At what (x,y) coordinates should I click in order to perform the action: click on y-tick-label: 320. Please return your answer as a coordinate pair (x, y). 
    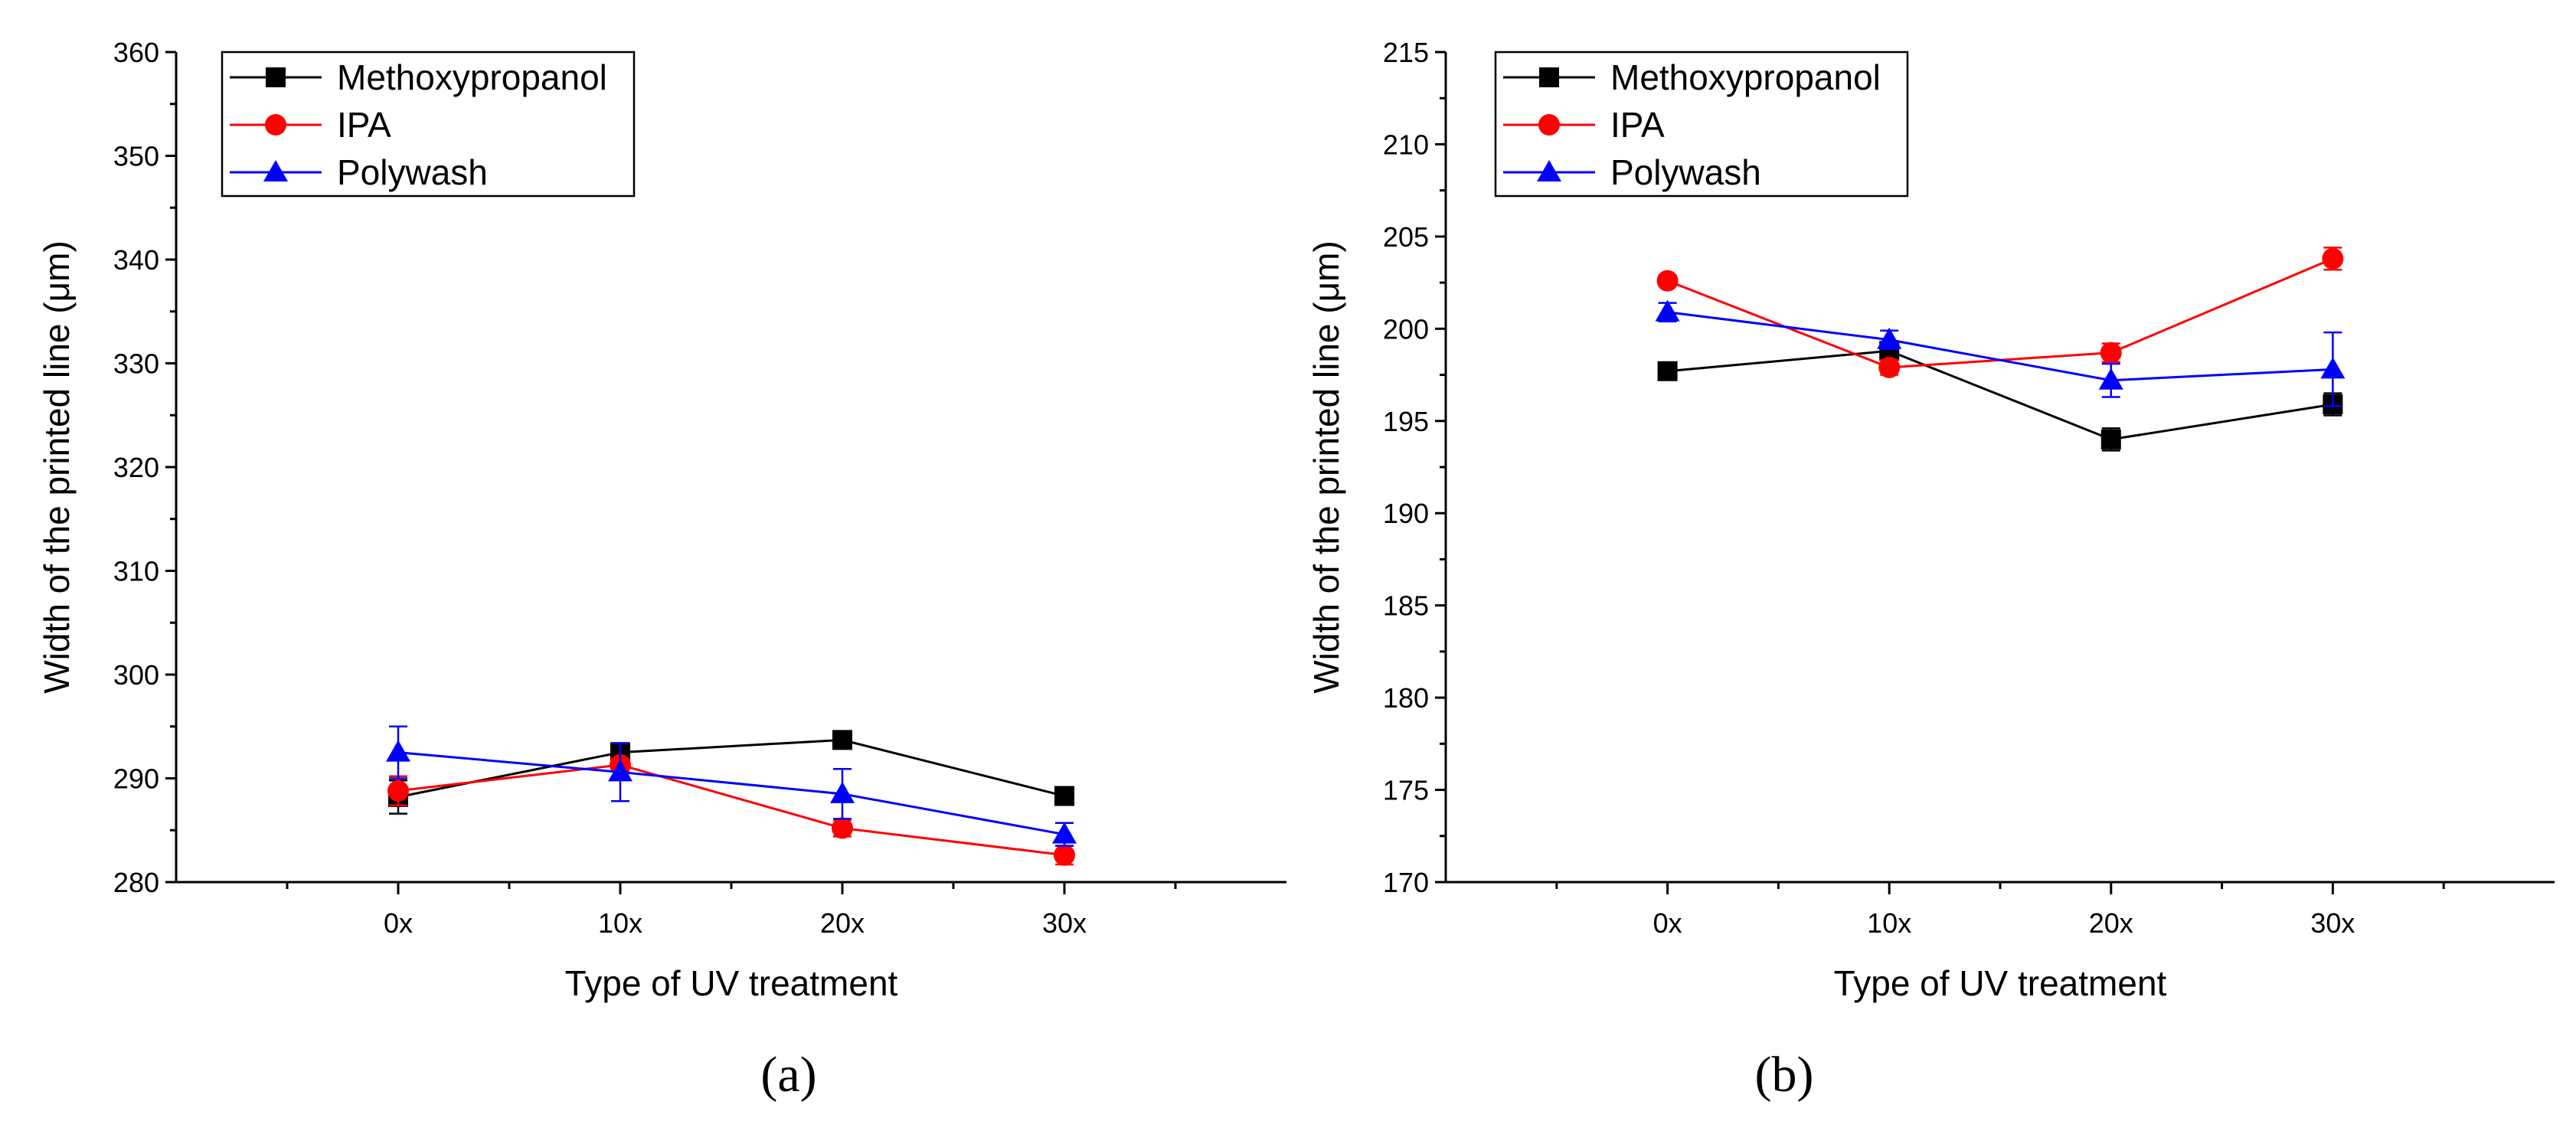
    Looking at the image, I should click on (136, 468).